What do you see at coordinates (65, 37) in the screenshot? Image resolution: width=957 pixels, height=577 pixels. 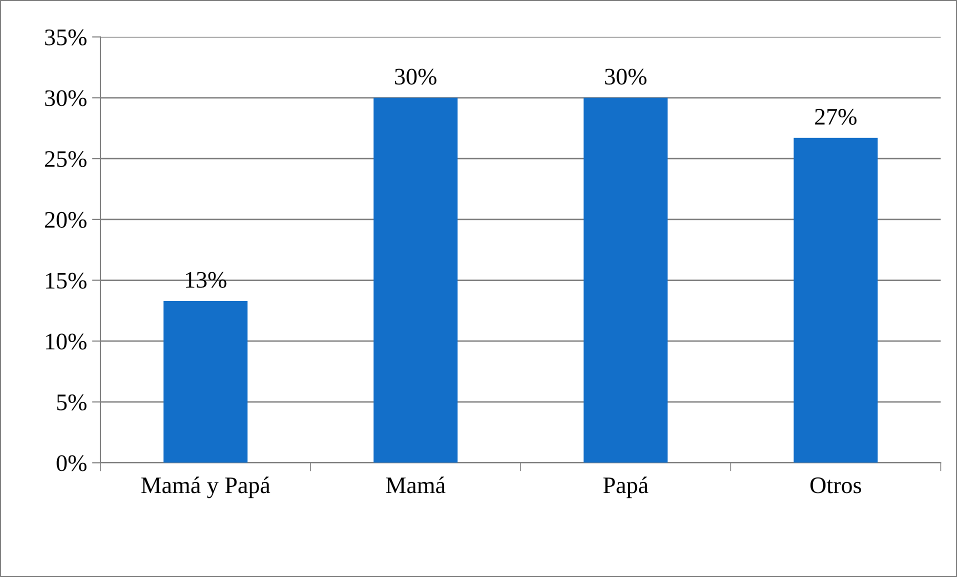 I see `y-tick-label: 35%` at bounding box center [65, 37].